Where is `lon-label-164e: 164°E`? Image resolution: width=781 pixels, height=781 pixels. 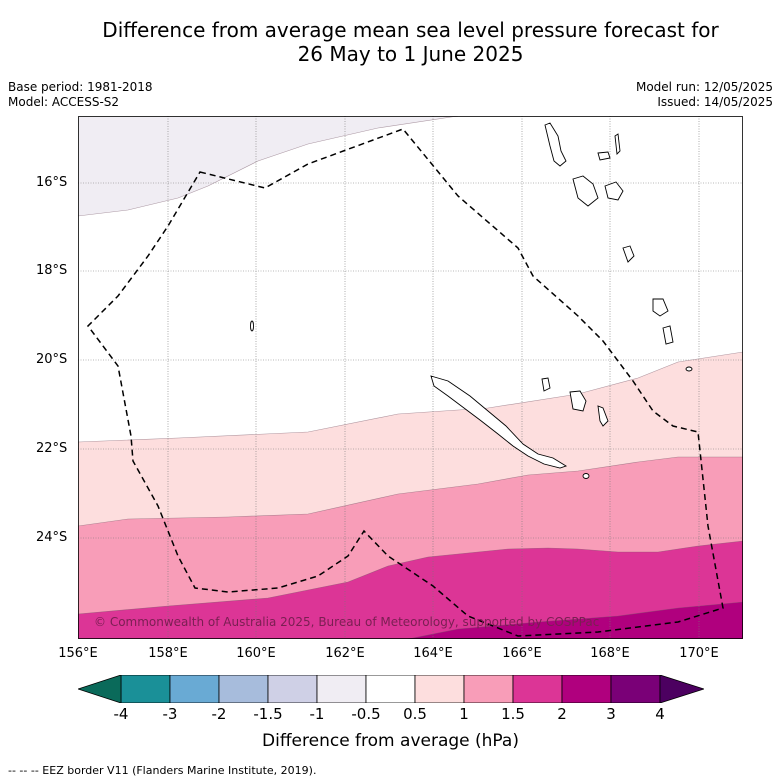
lon-label-164e: 164°E is located at coordinates (433, 653).